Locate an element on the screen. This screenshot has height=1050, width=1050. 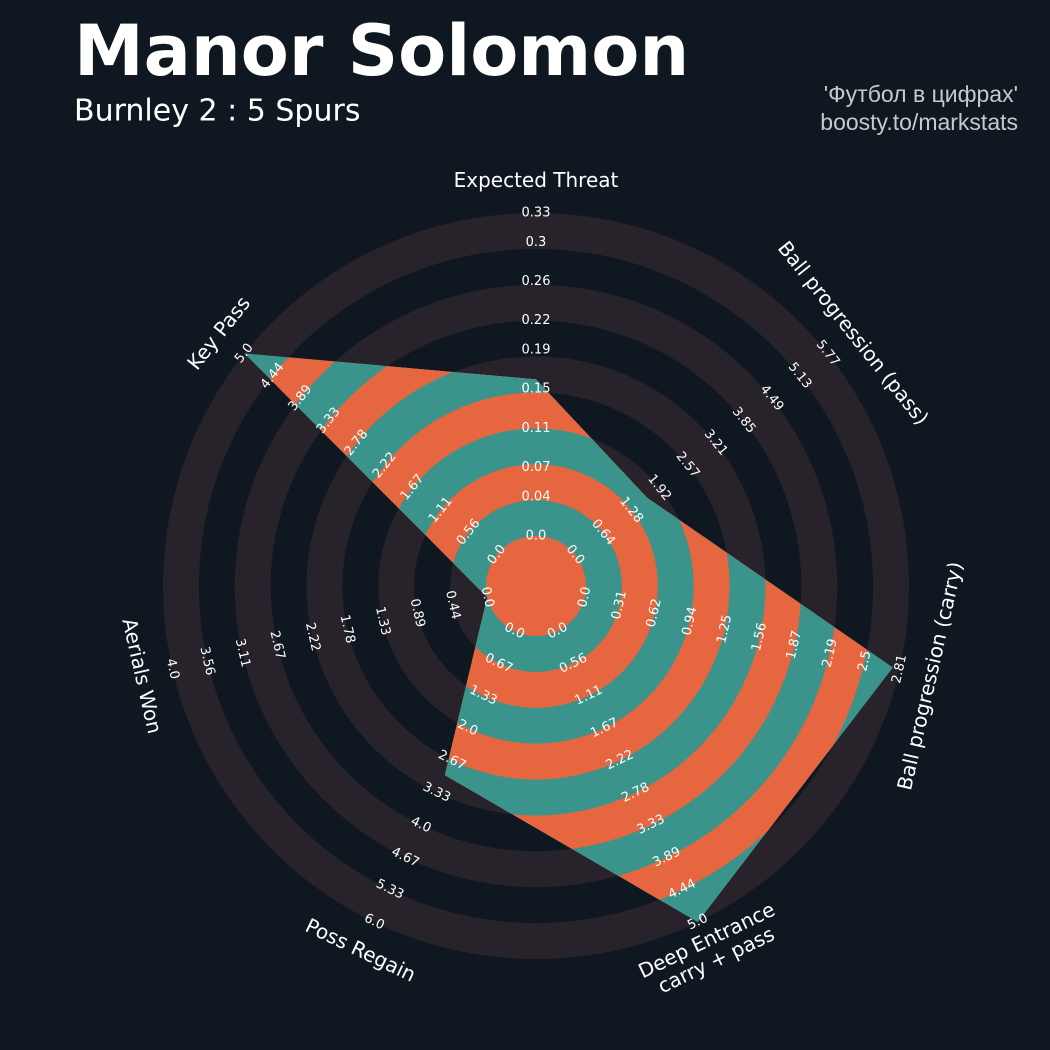
tick-label: 0.15 is located at coordinates (536, 389).